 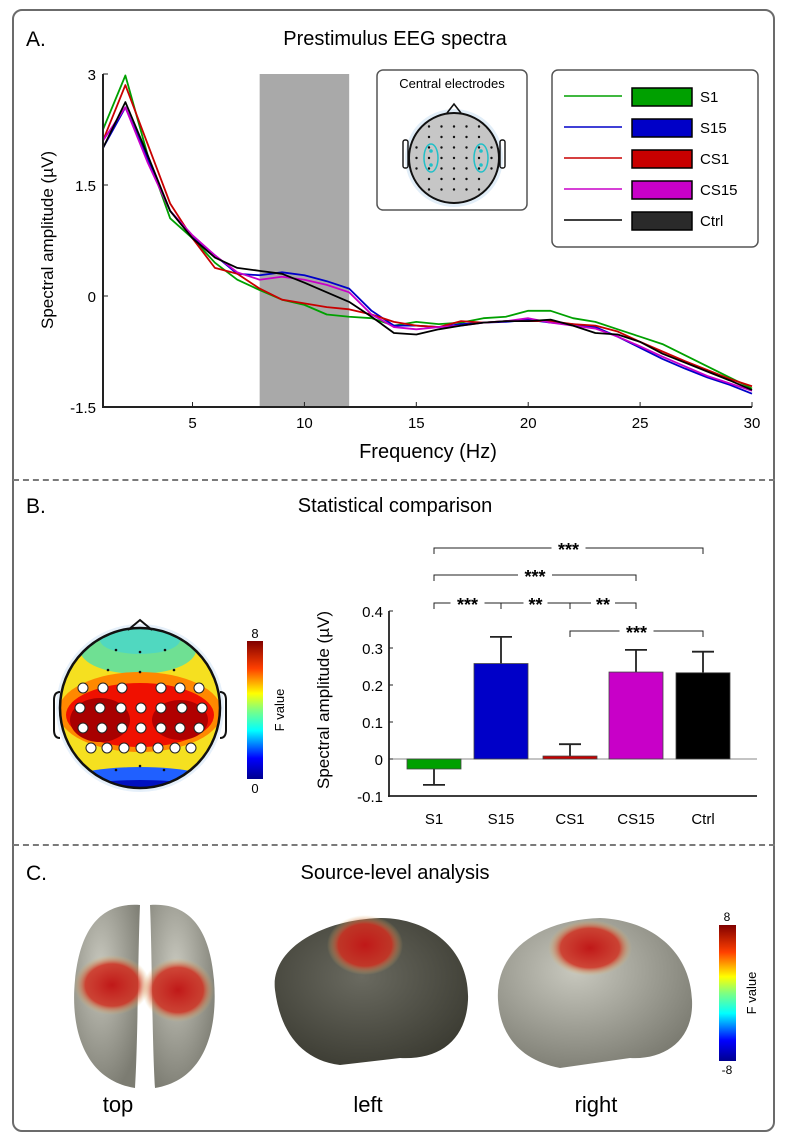 I want to click on bar-category-label: S15, so click(x=501, y=819).